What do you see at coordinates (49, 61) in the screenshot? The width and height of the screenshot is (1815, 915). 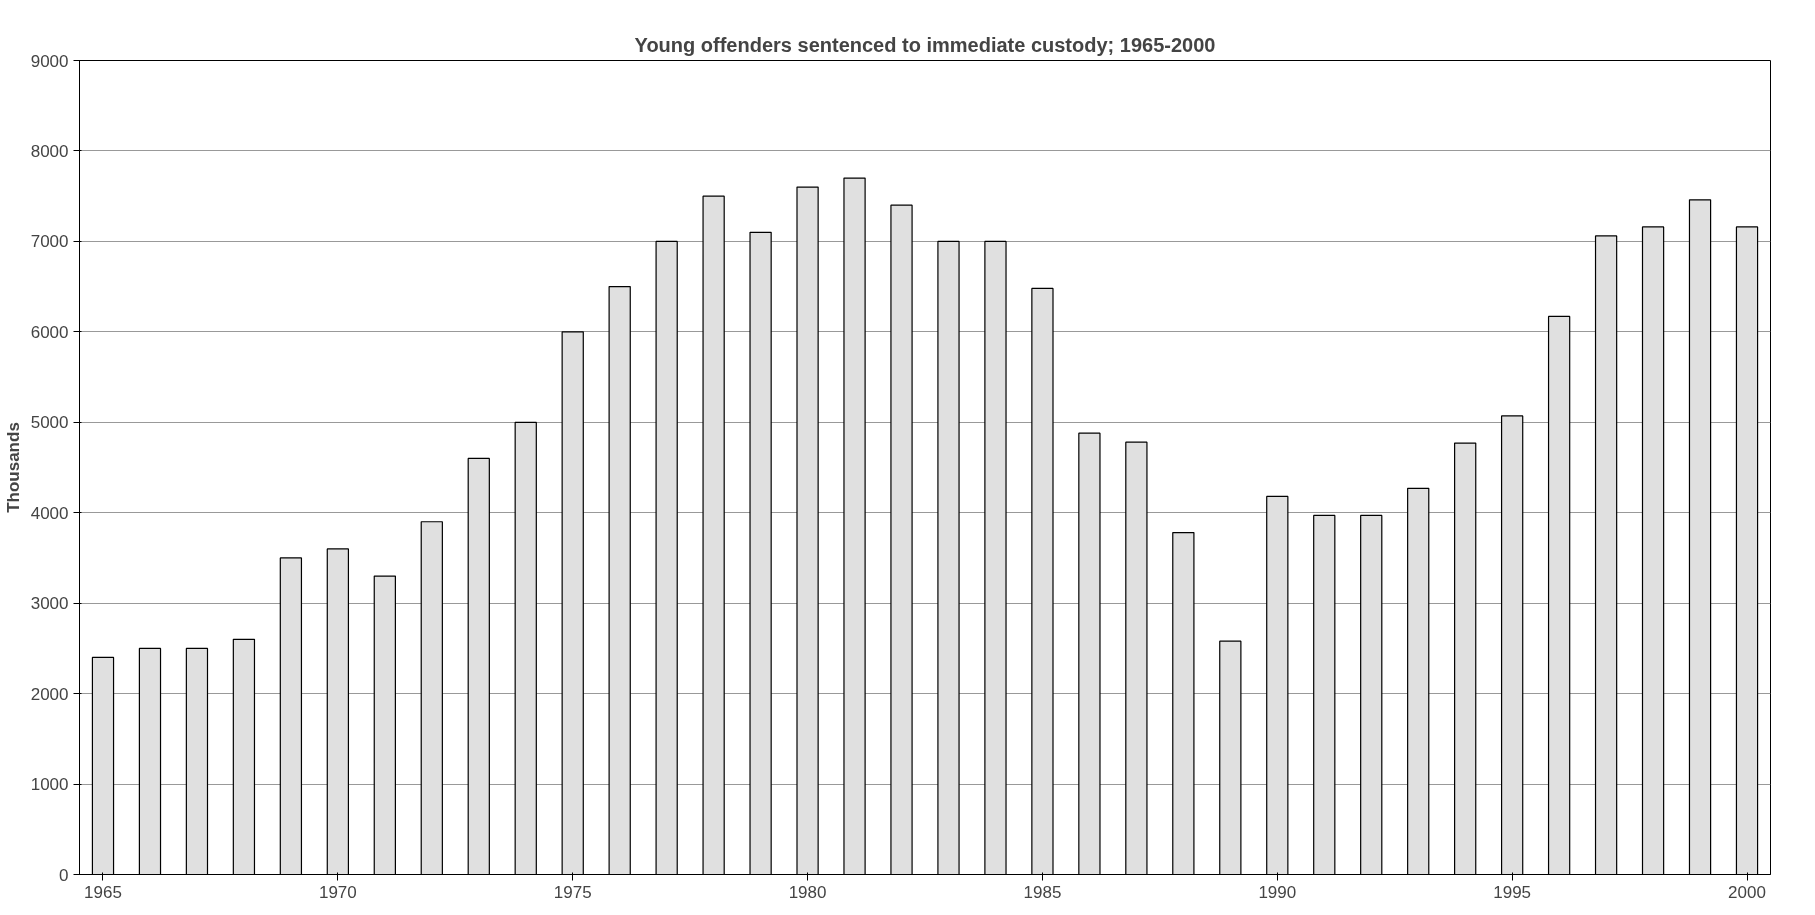 I see `y-tick-label: 9000` at bounding box center [49, 61].